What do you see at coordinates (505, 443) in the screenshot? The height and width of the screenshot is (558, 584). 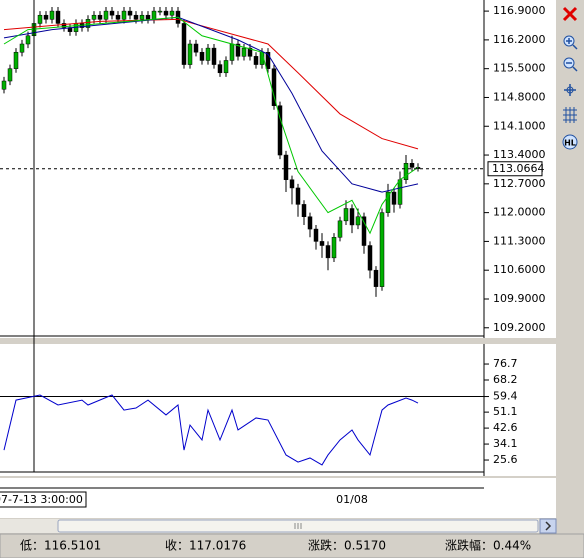 I see `y-tick-label: 34.1` at bounding box center [505, 443].